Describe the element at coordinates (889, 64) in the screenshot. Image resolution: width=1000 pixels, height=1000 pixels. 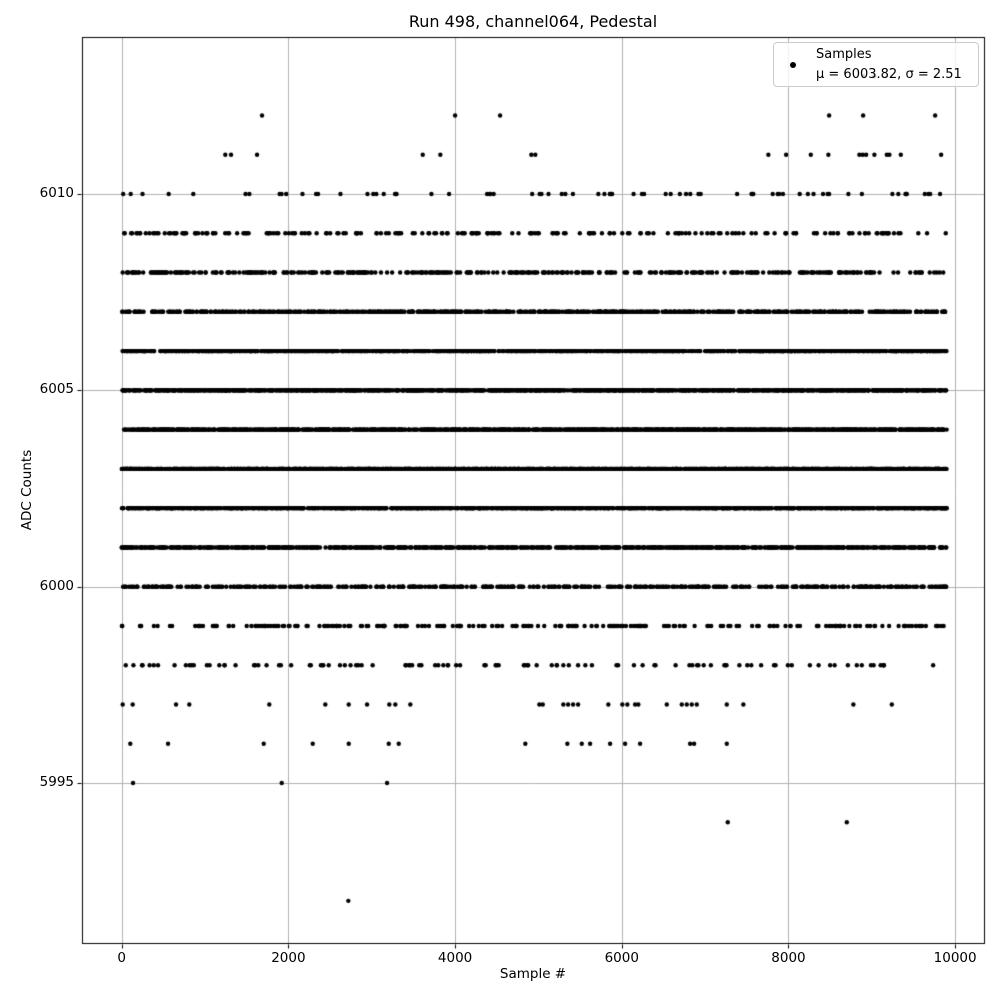
I see `legend-text: Samples μ = 6003.82, σ = 2.51` at that location.